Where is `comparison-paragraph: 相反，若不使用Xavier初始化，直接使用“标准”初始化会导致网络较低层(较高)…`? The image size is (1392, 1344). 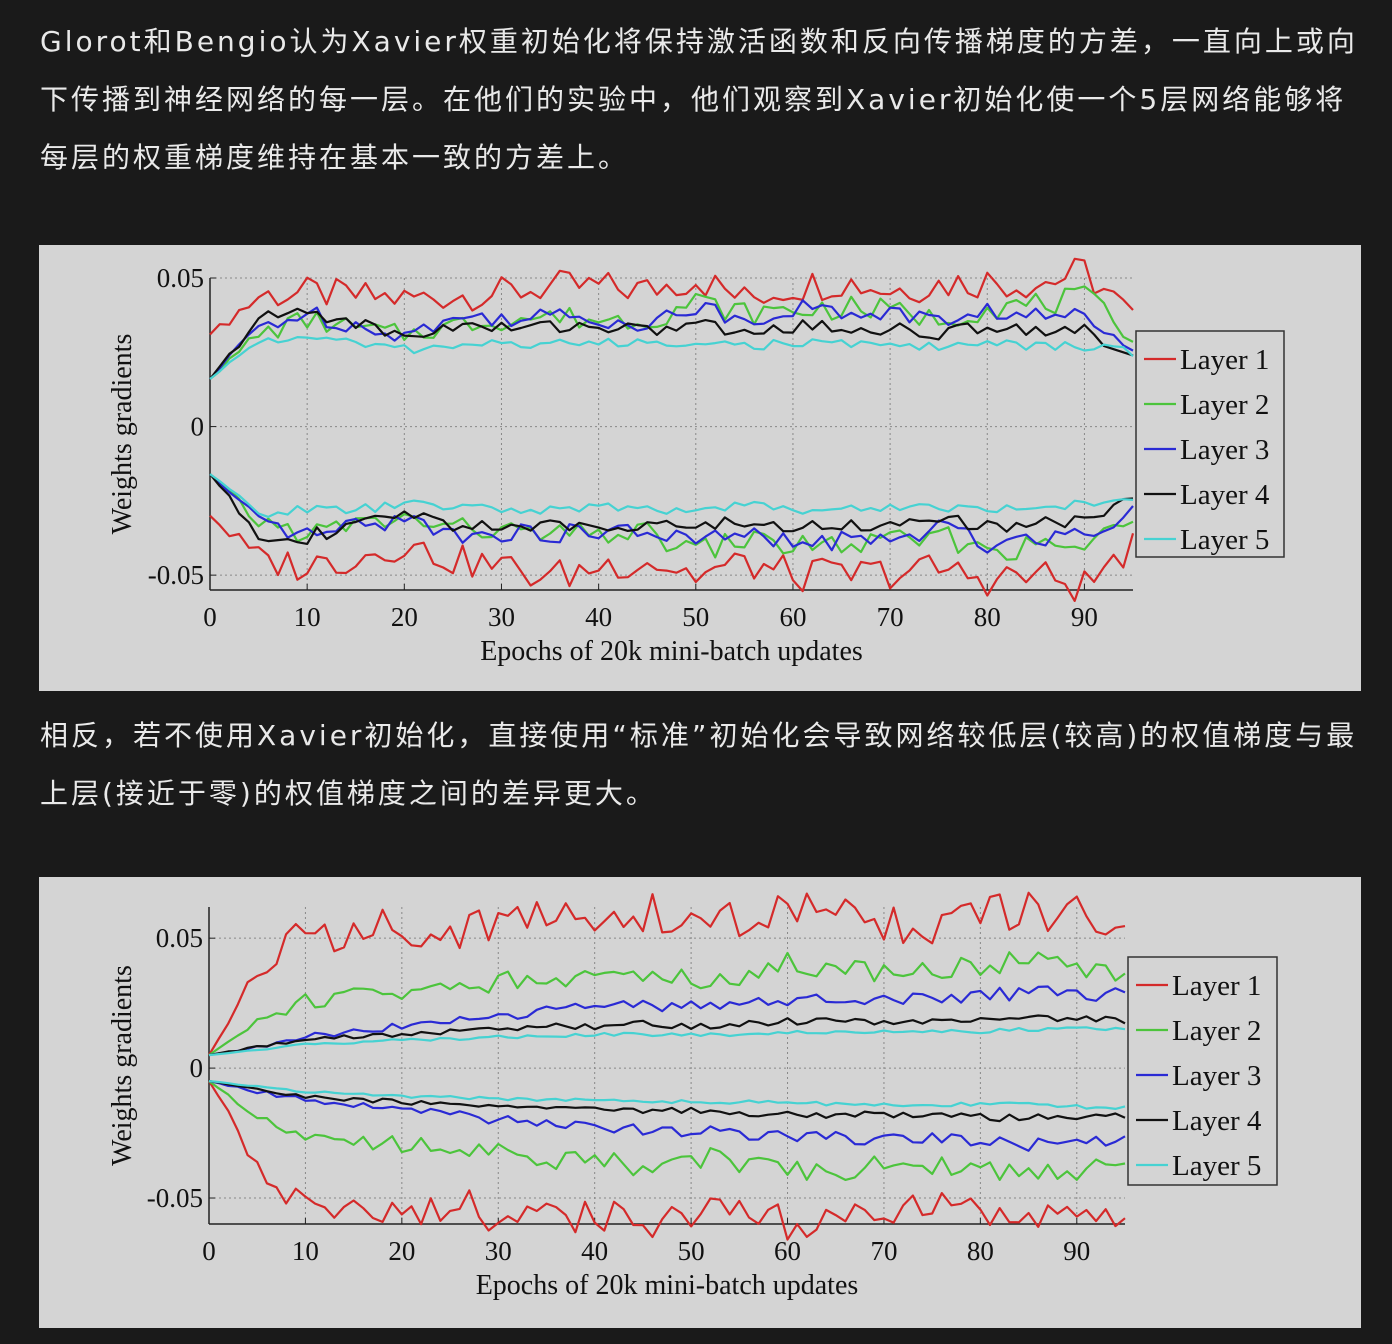
comparison-paragraph: 相反，若不使用Xavier初始化，直接使用“标准”初始化会导致网络较低层(较高)… is located at coordinates (699, 764).